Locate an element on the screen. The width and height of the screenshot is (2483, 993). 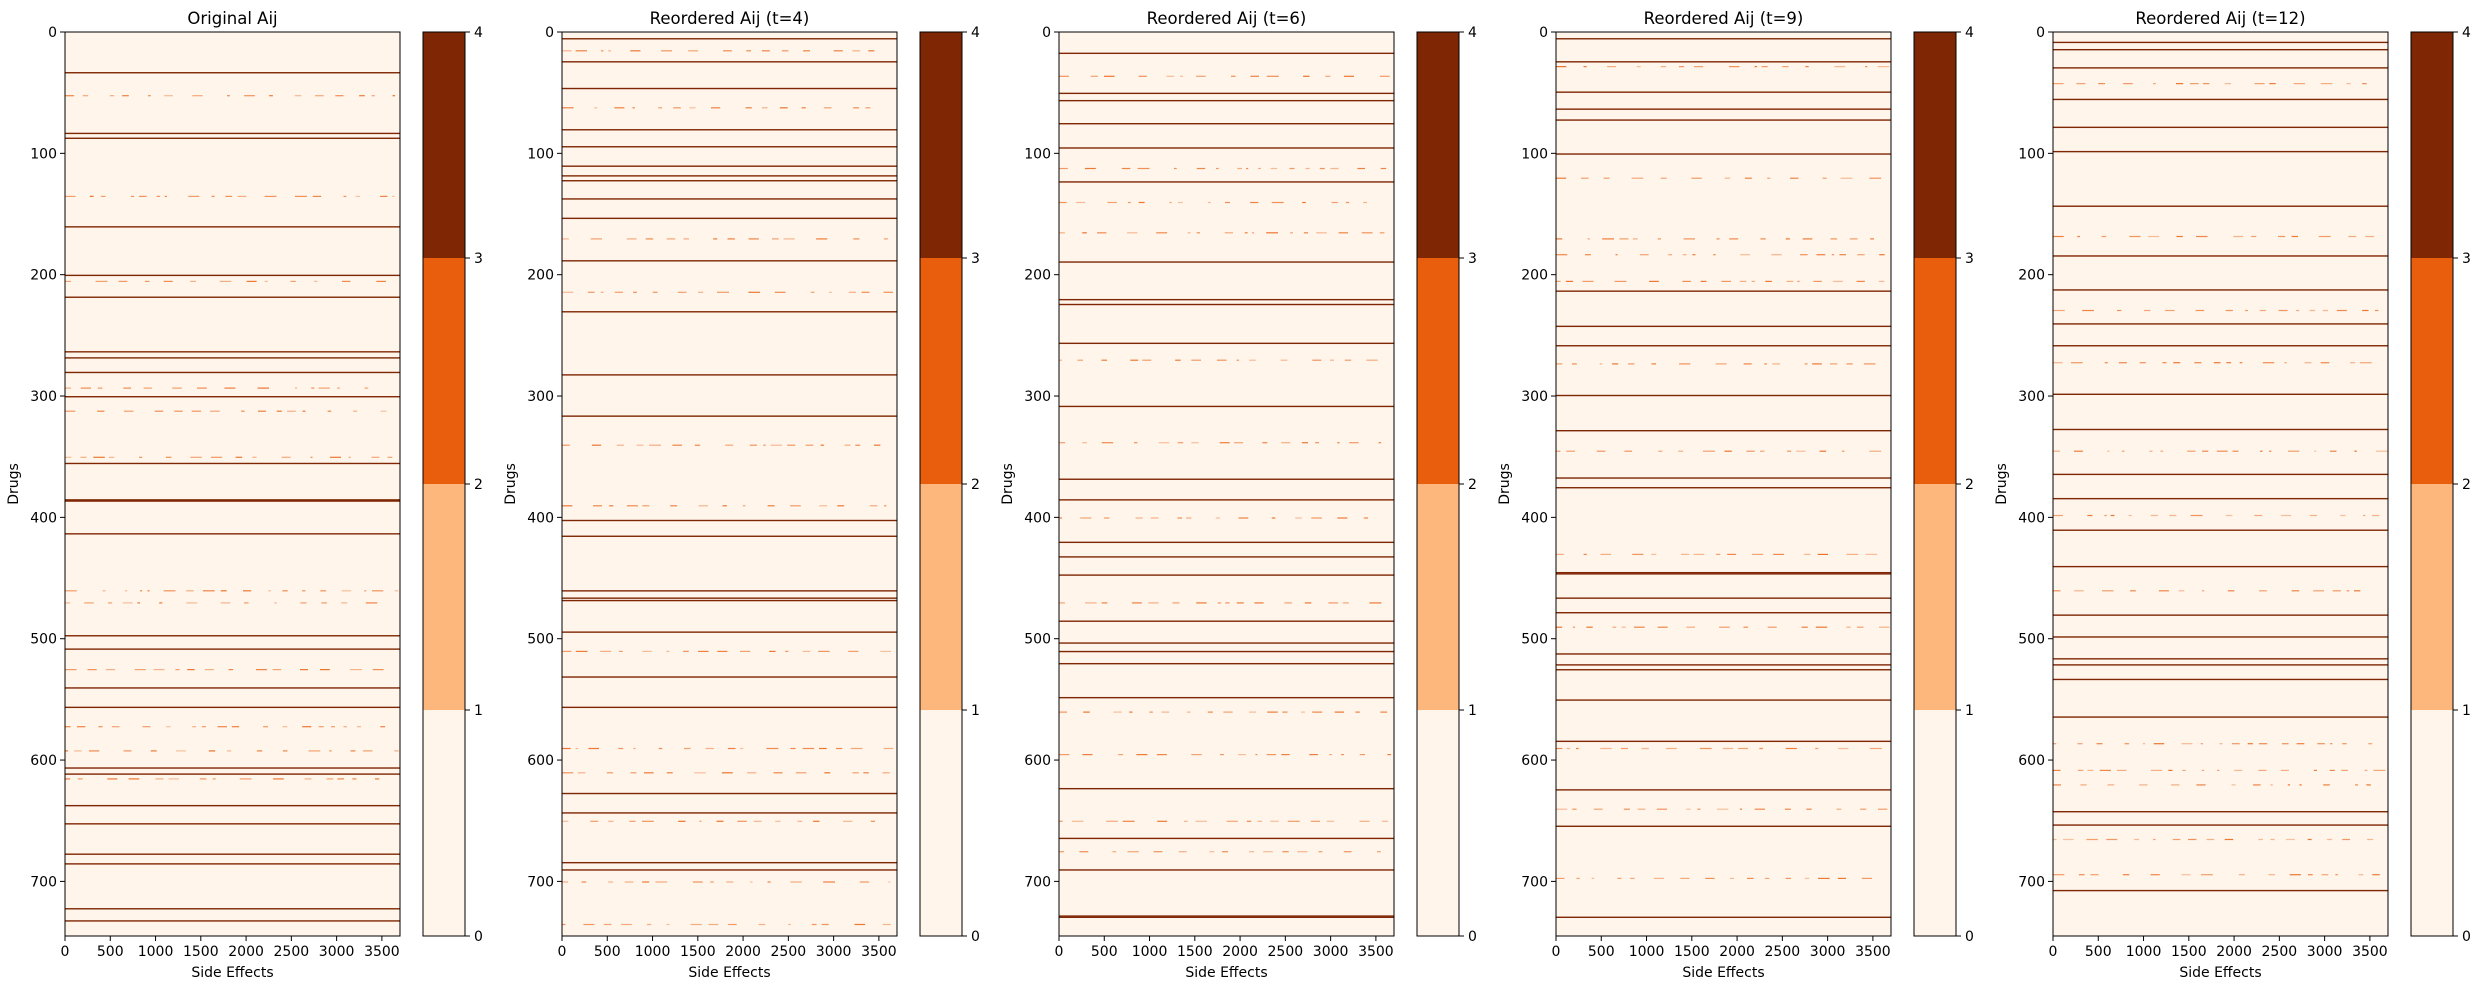
x-tick-label: 1500 is located at coordinates (2189, 952).